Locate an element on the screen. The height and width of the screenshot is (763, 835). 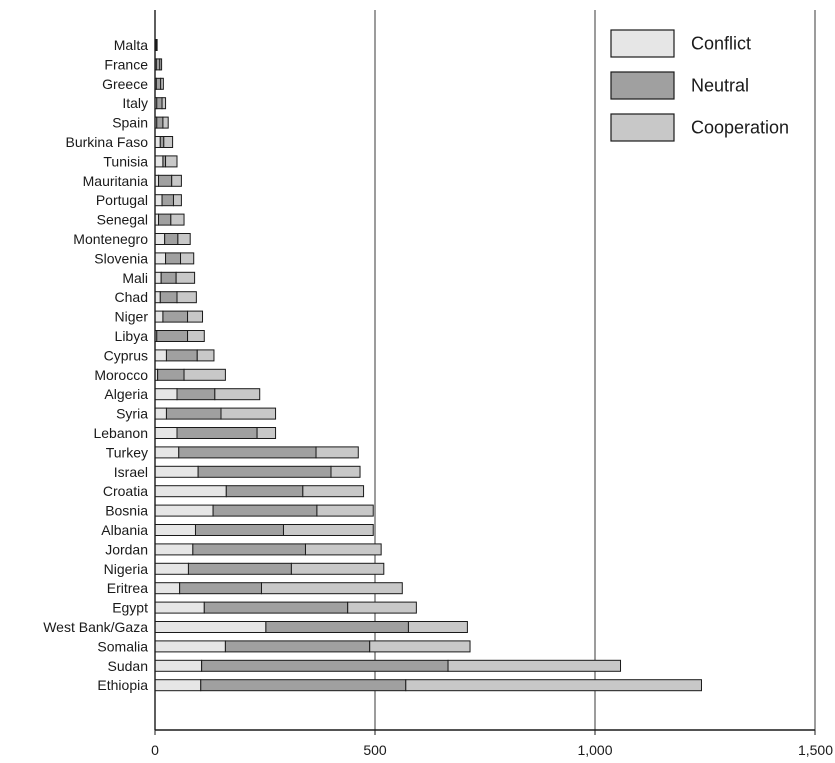
category-label-somalia: Somalia is located at coordinates (122, 646).